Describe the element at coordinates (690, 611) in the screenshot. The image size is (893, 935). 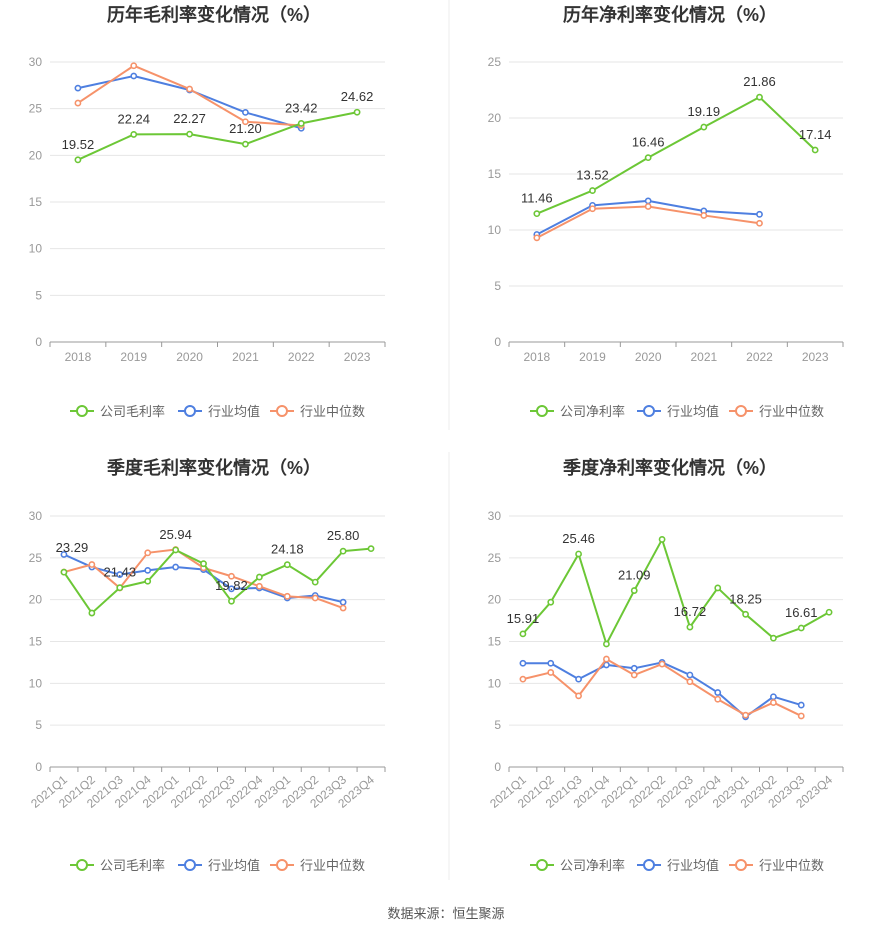
I see `data-label: 16.72` at that location.